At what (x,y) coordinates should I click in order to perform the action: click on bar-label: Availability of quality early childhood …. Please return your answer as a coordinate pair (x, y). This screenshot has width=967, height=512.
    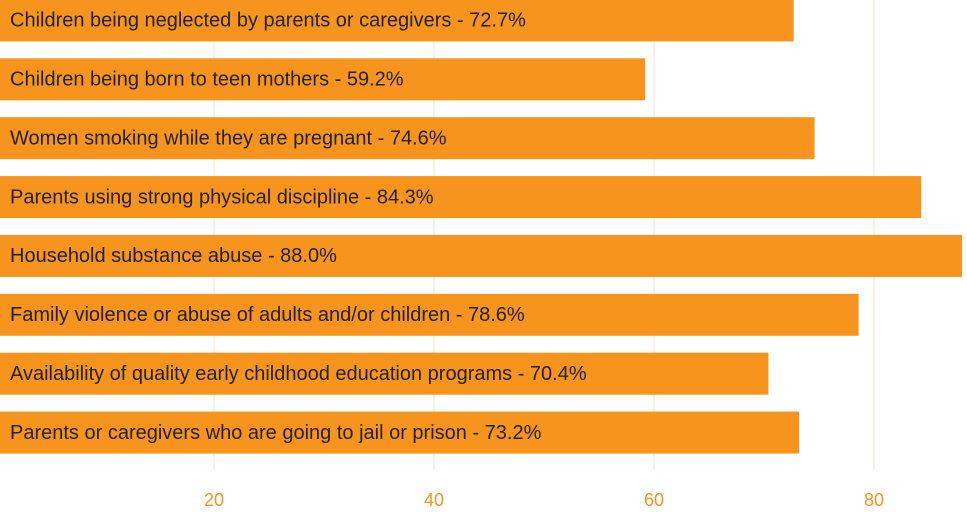
    Looking at the image, I should click on (298, 374).